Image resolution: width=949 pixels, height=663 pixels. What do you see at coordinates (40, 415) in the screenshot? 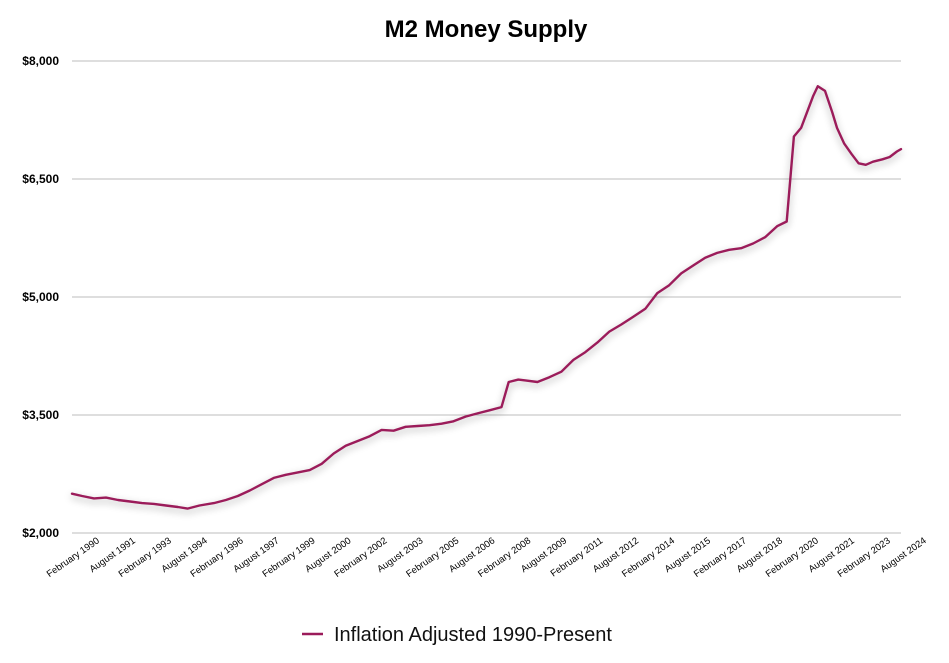
I see `y-tick-label: $3,500` at bounding box center [40, 415].